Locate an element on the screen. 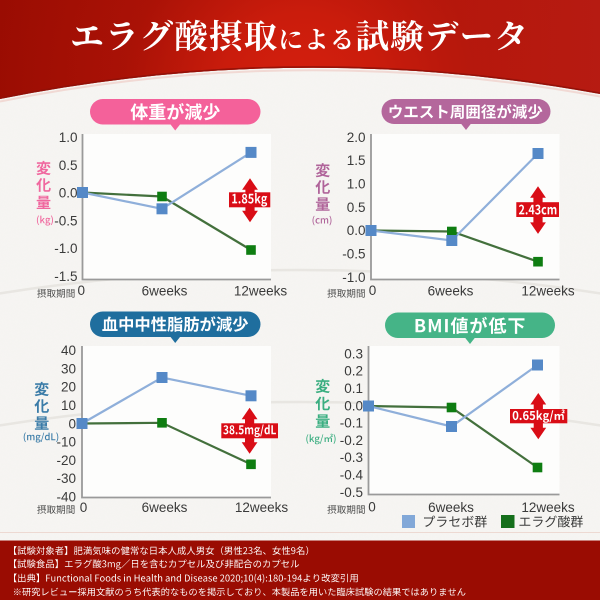 Image resolution: width=600 pixels, height=600 pixels. svg-text: 0.2 is located at coordinates (353, 371).